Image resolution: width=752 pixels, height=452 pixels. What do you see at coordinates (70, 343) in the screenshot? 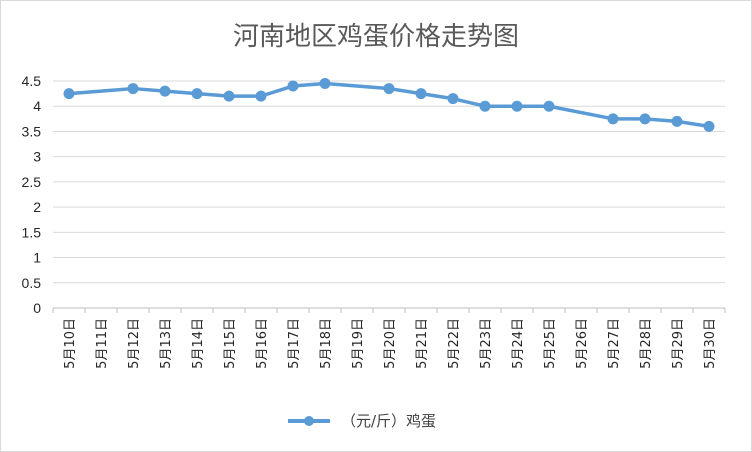
I see `x-tick-label: 5月10日` at bounding box center [70, 343].